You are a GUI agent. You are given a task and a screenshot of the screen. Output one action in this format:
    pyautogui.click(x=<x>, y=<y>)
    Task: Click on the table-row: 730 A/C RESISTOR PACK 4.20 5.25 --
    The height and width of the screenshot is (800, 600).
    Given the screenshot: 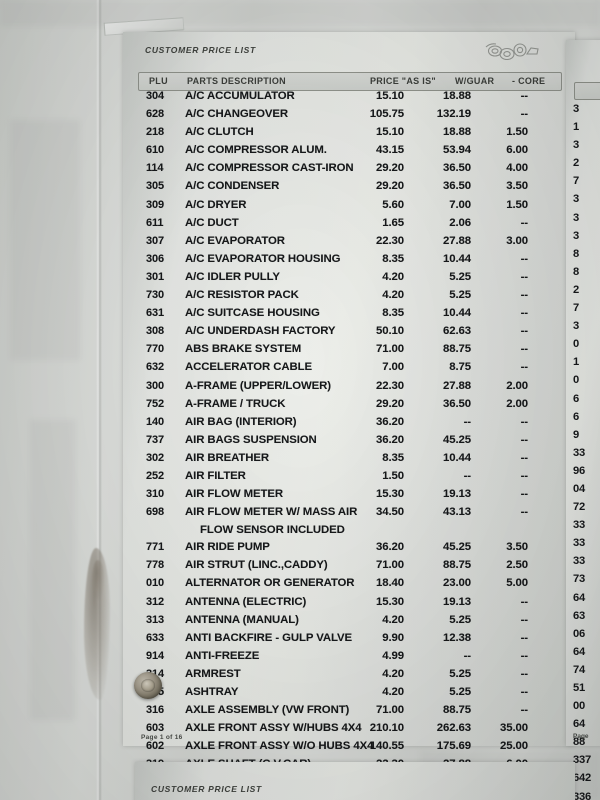 What is the action you would take?
    pyautogui.click(x=350, y=298)
    